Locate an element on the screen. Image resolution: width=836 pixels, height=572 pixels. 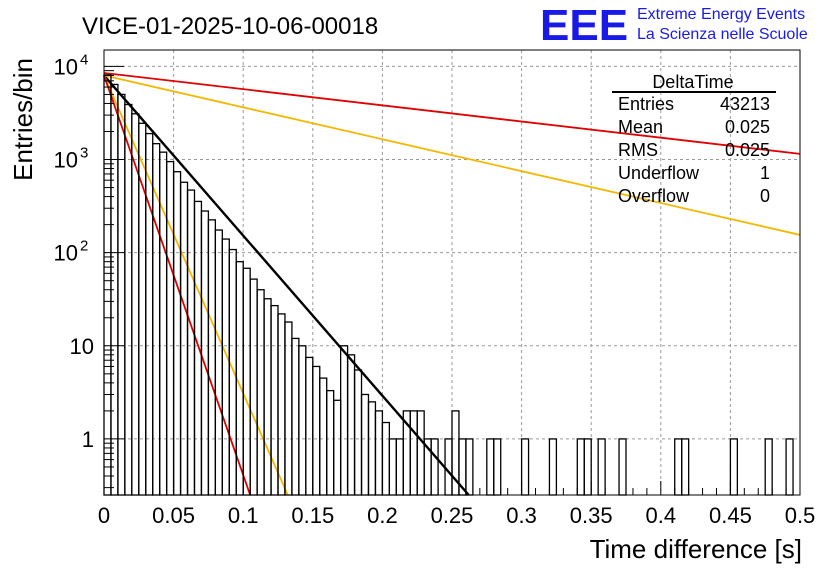
x-tick-label: 0.5 is located at coordinates (800, 515).